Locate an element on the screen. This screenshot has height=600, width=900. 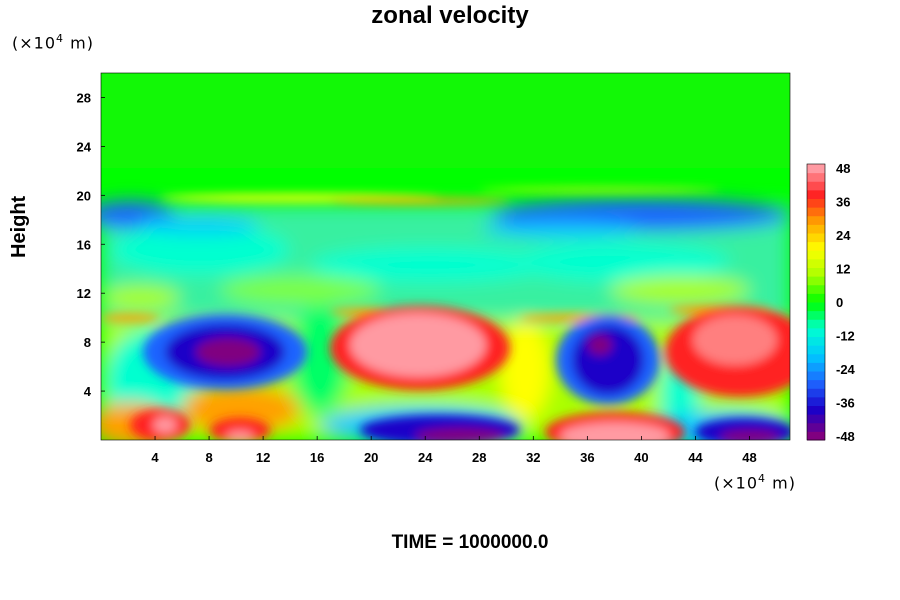
colorbar-tick-label: -36 is located at coordinates (845, 403).